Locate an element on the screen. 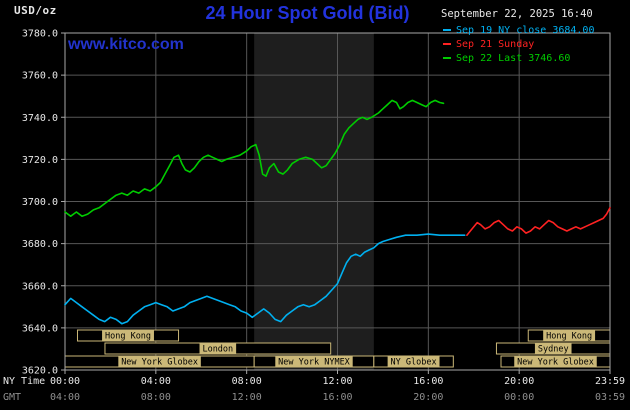  x-axis-label-ny: 23:59 is located at coordinates (610, 381).